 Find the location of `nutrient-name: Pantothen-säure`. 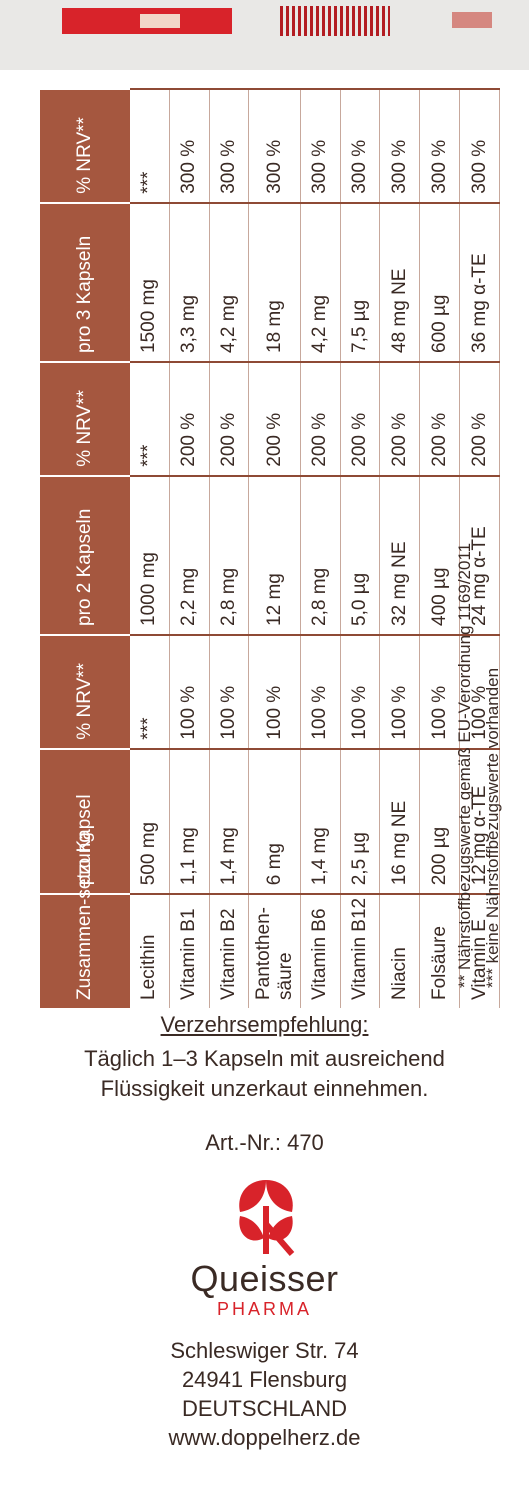

nutrient-name: Pantothen-säure is located at coordinates (274, 951).